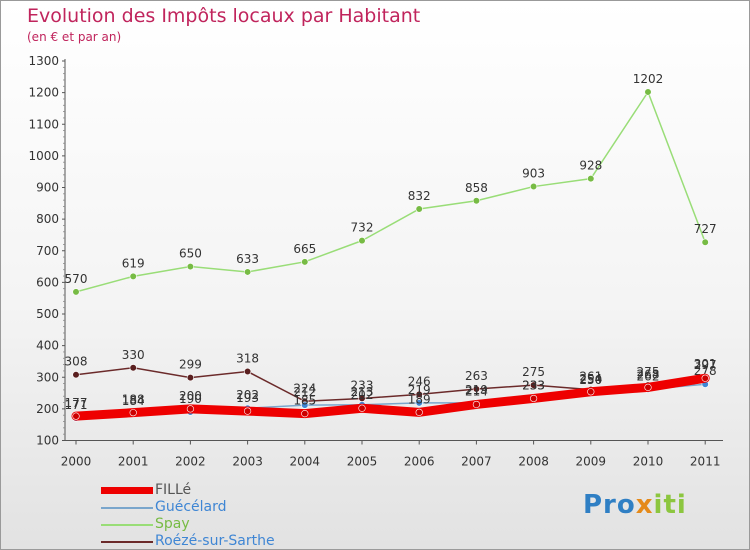 This screenshot has height=550, width=750. Describe the element at coordinates (590, 166) in the screenshot. I see `data-label-spay: 928` at that location.